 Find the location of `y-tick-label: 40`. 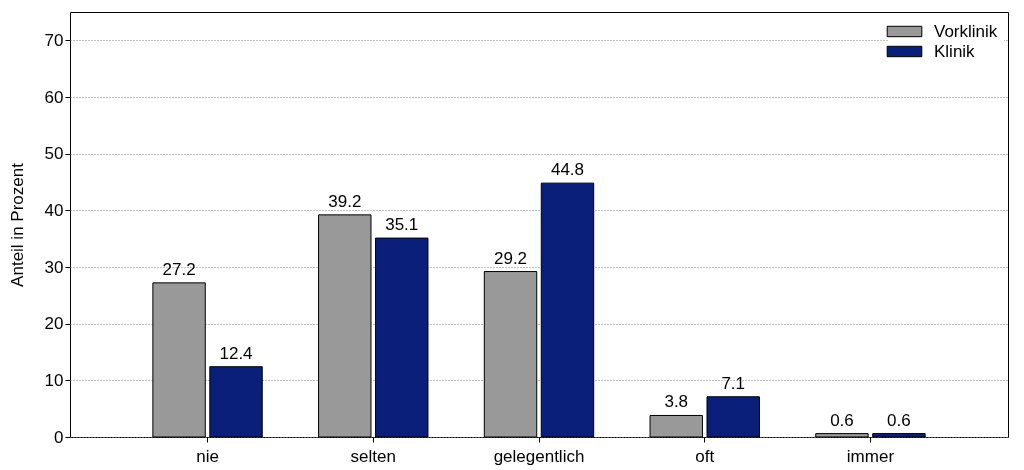

y-tick-label: 40 is located at coordinates (54, 210).